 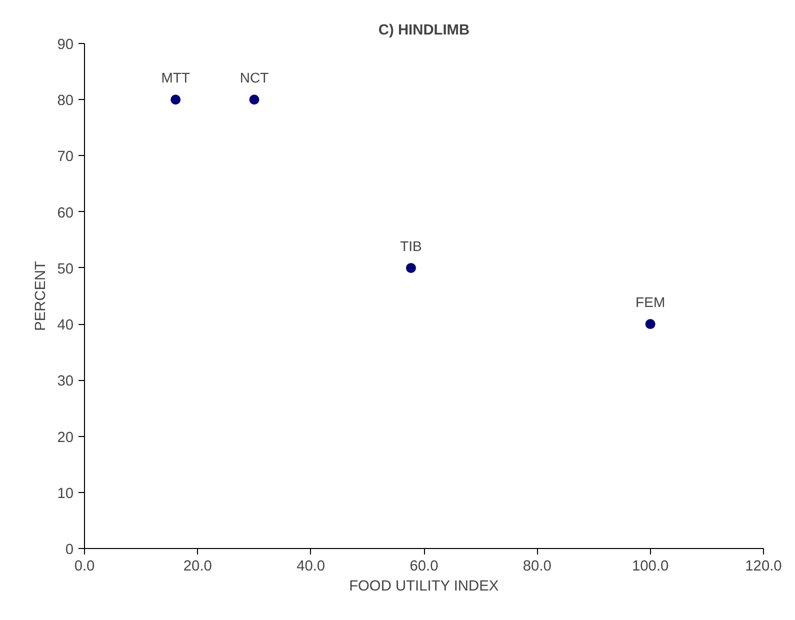 What do you see at coordinates (197, 566) in the screenshot?
I see `x-tick-label: 20.0` at bounding box center [197, 566].